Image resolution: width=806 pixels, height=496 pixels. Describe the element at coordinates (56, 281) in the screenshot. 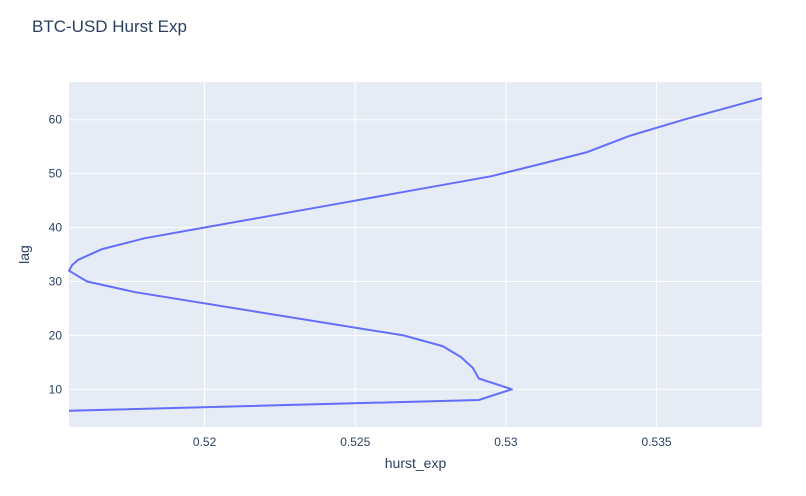

I see `y-tick-label: 30` at that location.